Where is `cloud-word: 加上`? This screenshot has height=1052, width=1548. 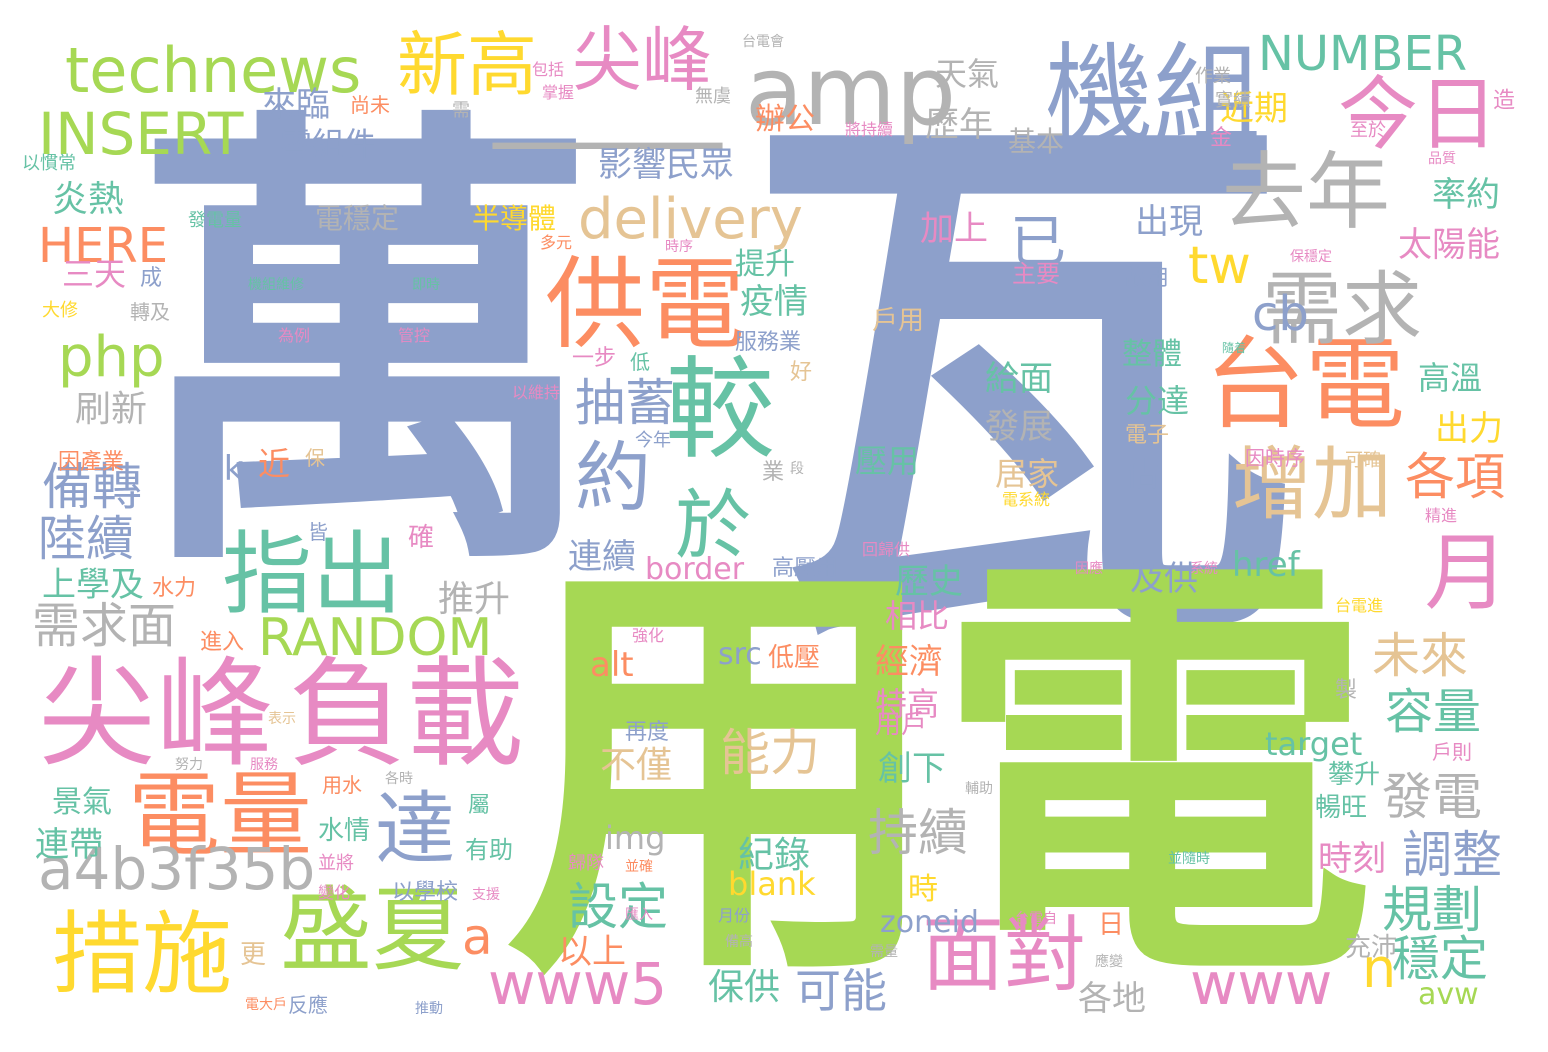
cloud-word: 加上 is located at coordinates (954, 229).